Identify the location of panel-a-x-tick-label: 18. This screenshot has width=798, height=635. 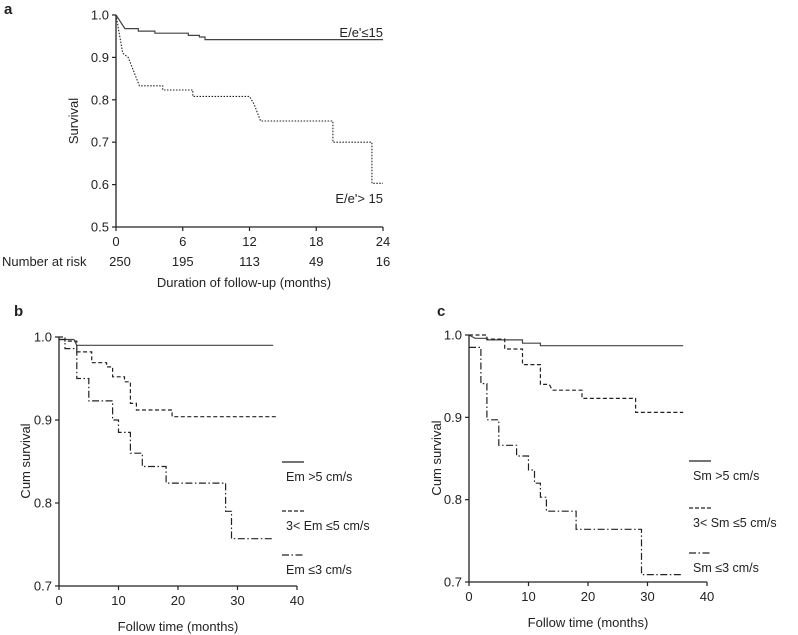
(316, 241).